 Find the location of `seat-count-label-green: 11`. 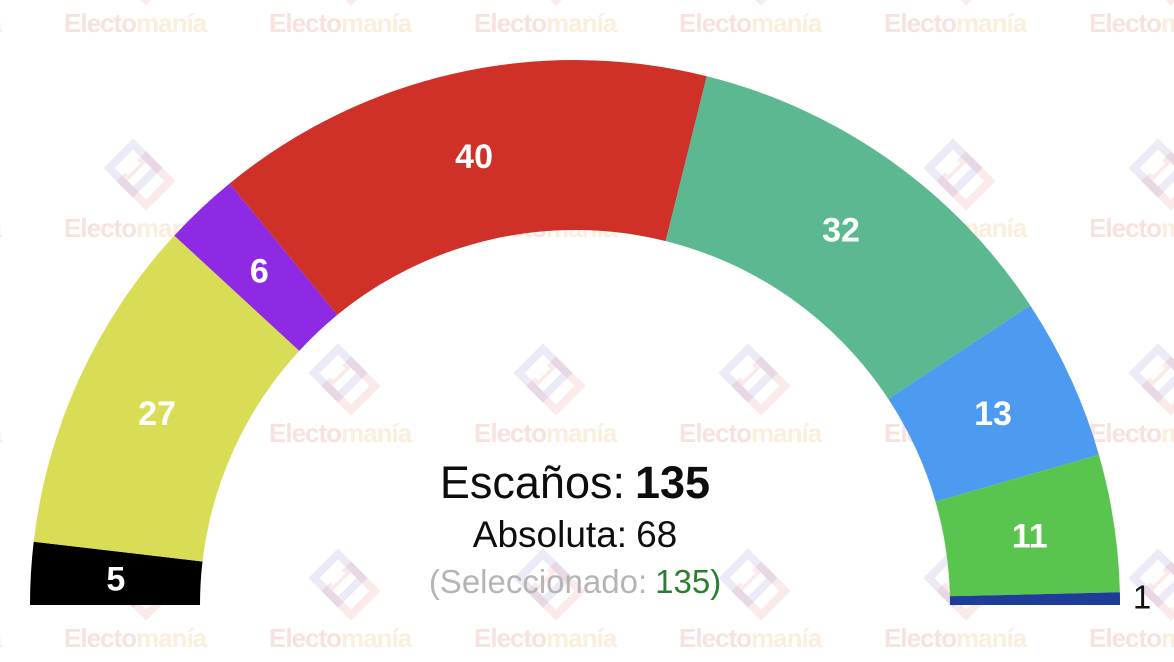

seat-count-label-green: 11 is located at coordinates (1030, 537).